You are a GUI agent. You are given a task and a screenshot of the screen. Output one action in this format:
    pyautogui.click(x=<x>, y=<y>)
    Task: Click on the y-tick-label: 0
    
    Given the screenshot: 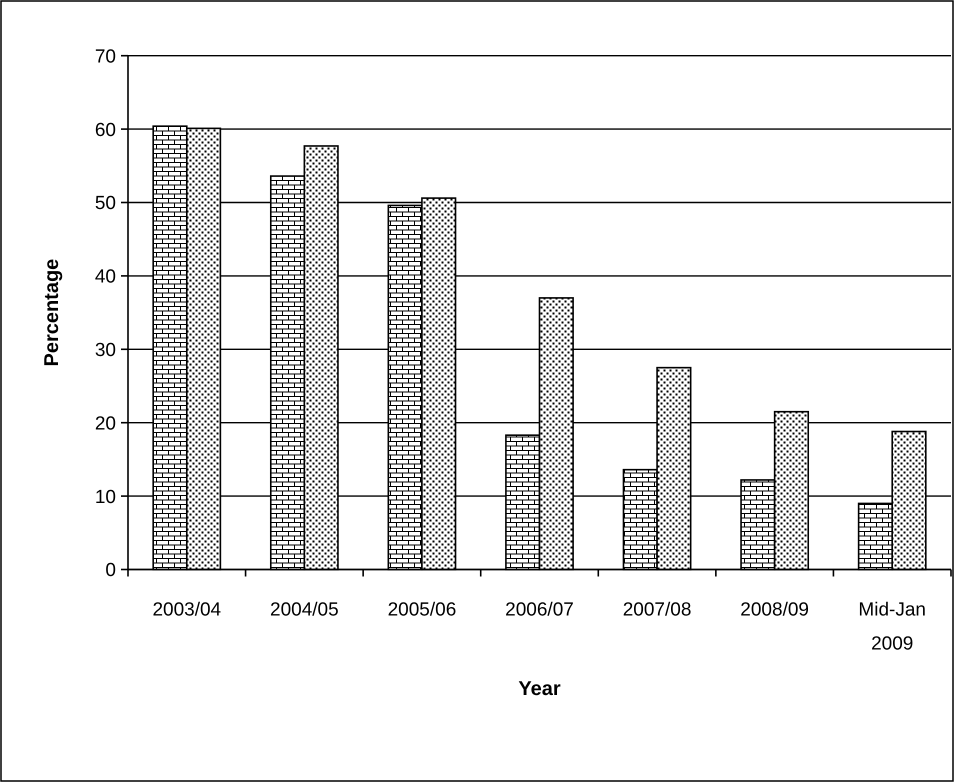 What is the action you would take?
    pyautogui.click(x=110, y=571)
    